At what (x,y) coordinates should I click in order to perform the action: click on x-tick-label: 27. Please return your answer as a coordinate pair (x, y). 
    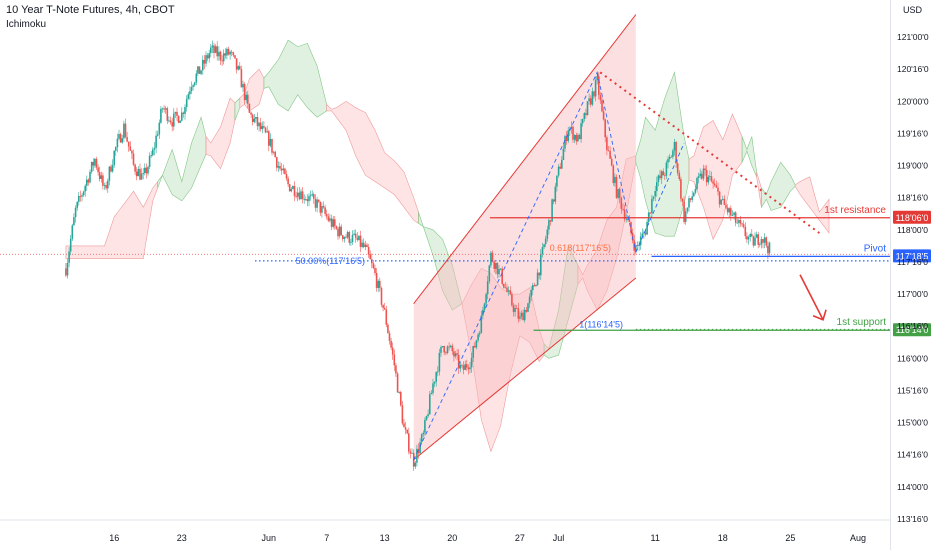
    Looking at the image, I should click on (520, 538).